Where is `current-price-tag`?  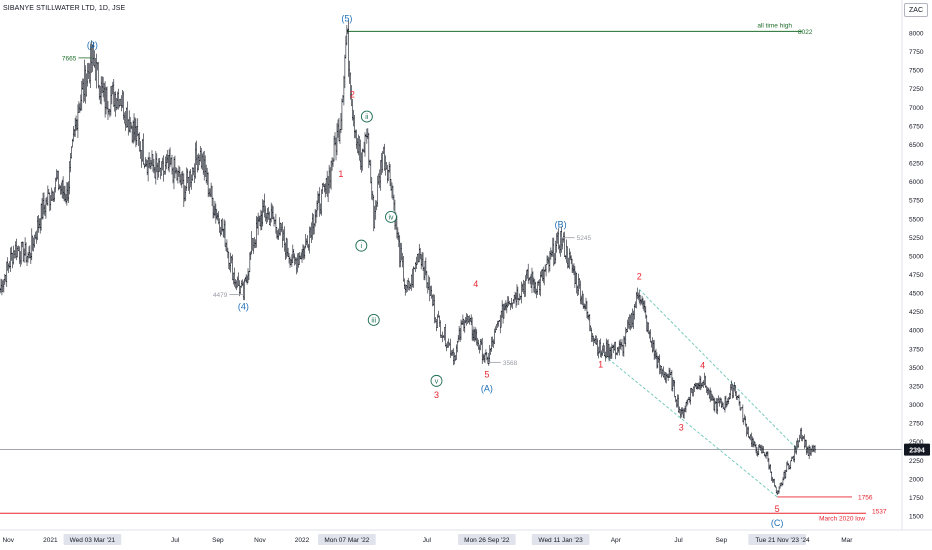
current-price-tag is located at coordinates (917, 449).